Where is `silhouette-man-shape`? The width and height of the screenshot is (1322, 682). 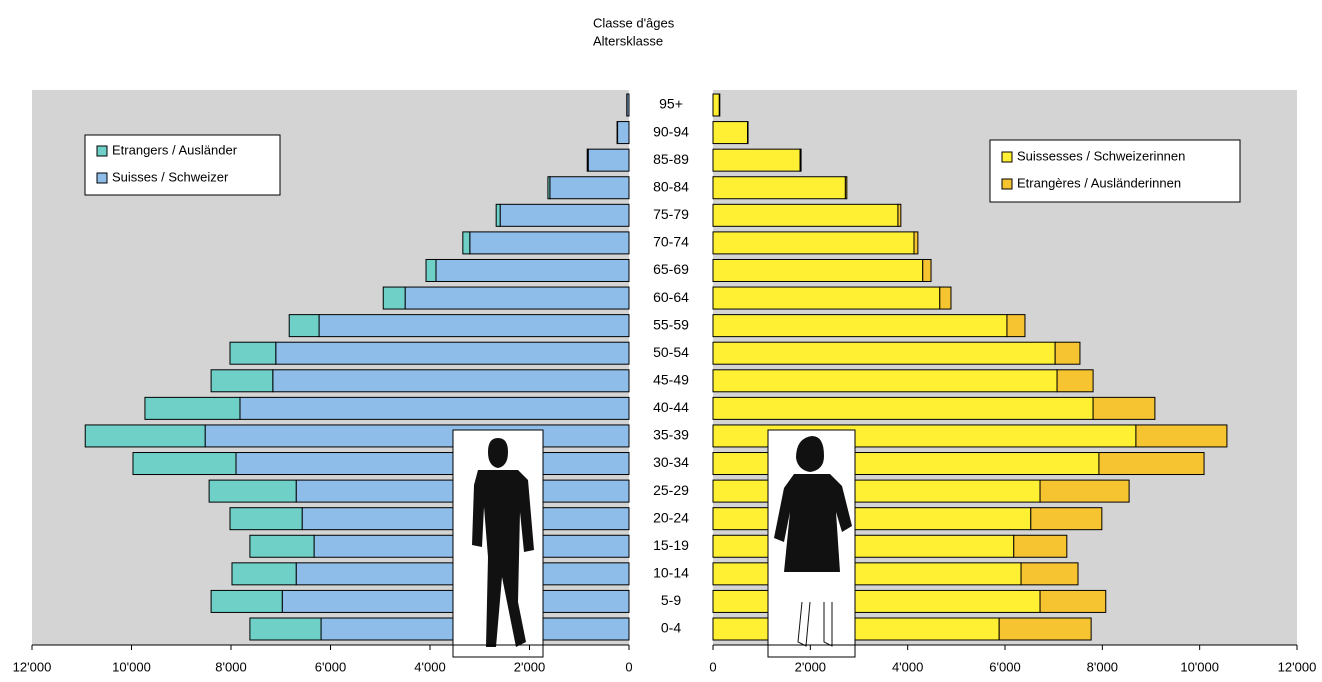
silhouette-man-shape is located at coordinates (503, 542).